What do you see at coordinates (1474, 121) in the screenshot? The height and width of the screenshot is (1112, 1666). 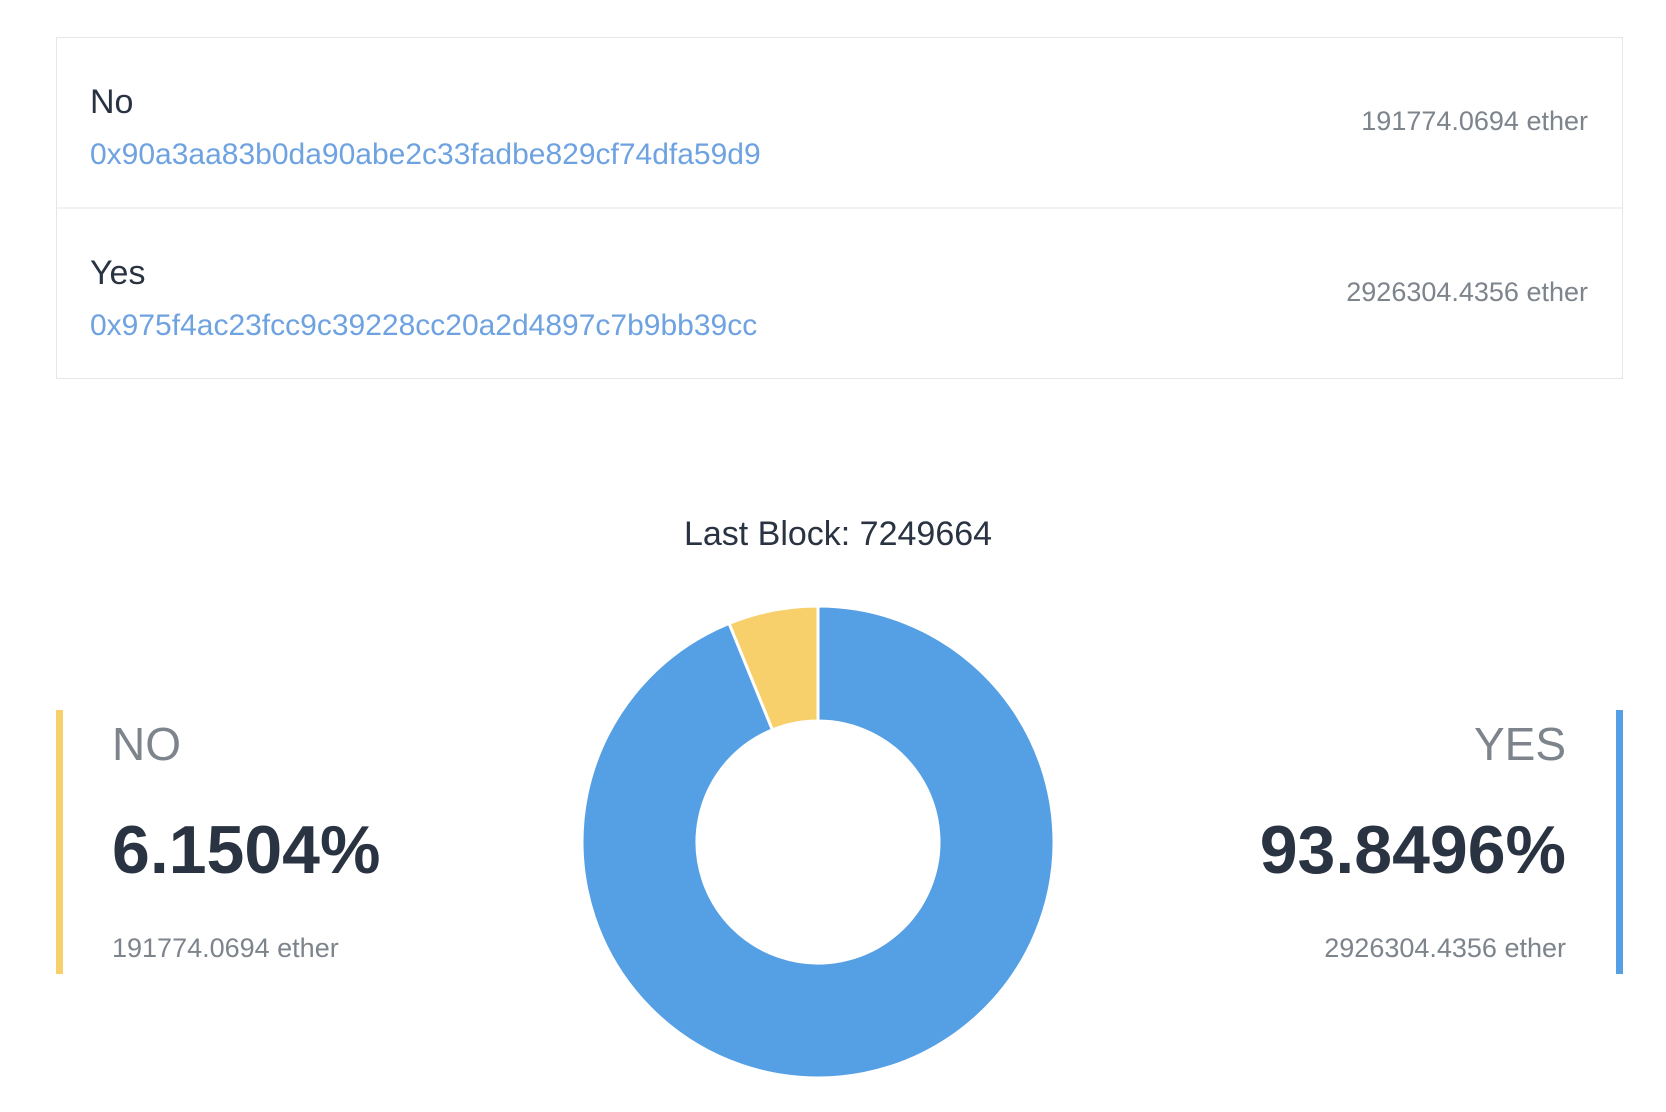 I see `option-amount: 191774.0694 ether` at bounding box center [1474, 121].